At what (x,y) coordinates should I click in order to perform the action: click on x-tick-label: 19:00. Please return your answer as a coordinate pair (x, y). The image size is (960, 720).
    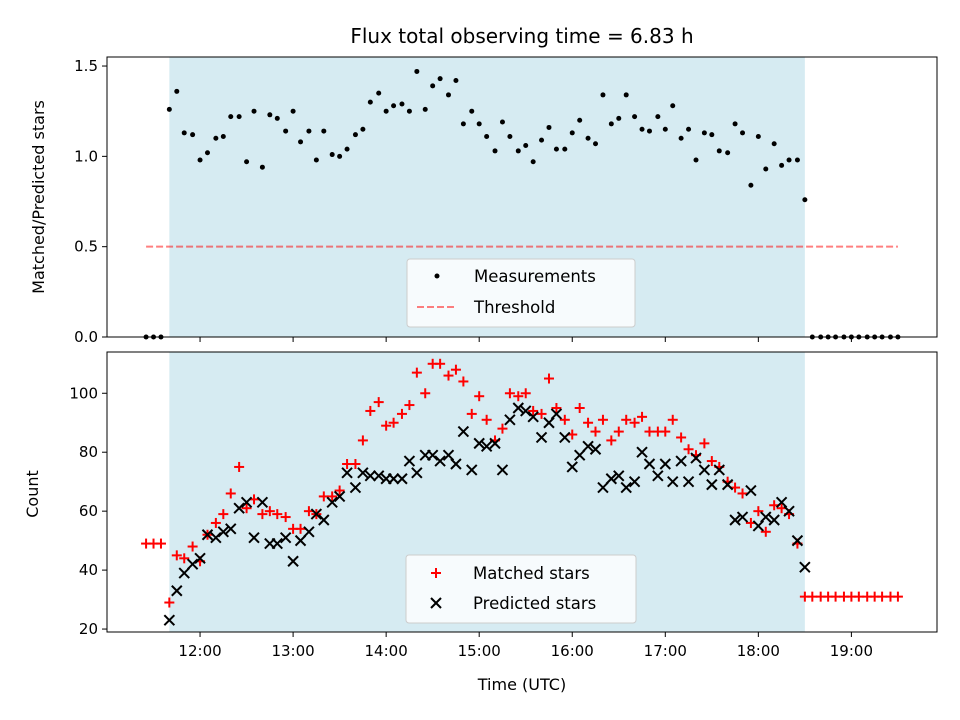
    Looking at the image, I should click on (851, 651).